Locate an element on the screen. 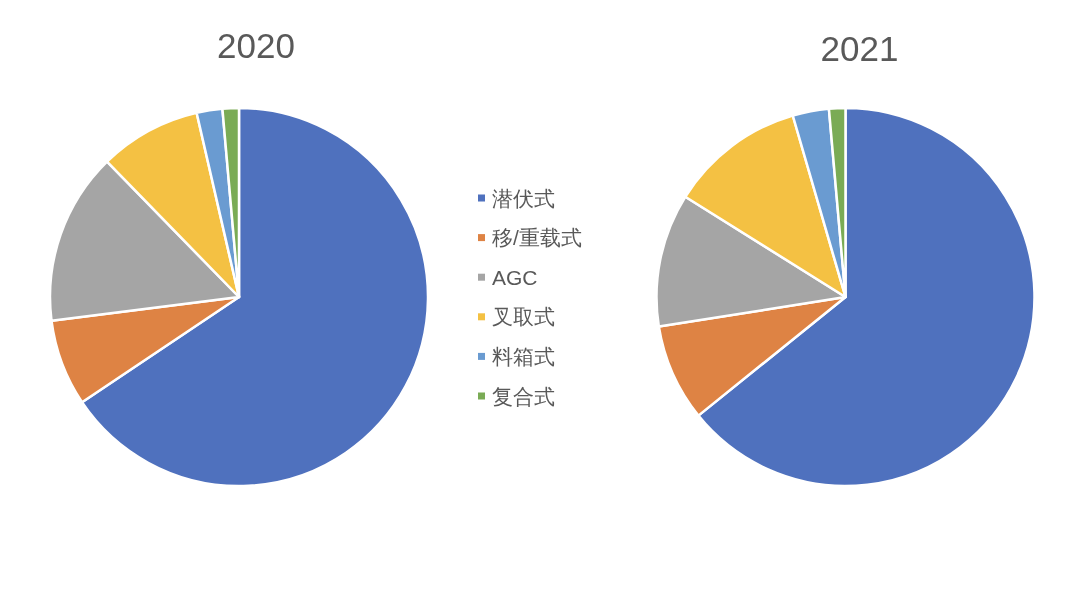  legend-label: 叉取式 is located at coordinates (523, 317).